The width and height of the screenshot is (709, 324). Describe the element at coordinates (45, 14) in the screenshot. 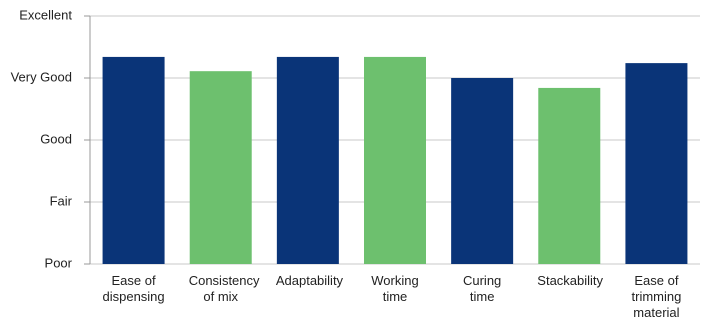

I see `y-tick-label: Excellent` at that location.